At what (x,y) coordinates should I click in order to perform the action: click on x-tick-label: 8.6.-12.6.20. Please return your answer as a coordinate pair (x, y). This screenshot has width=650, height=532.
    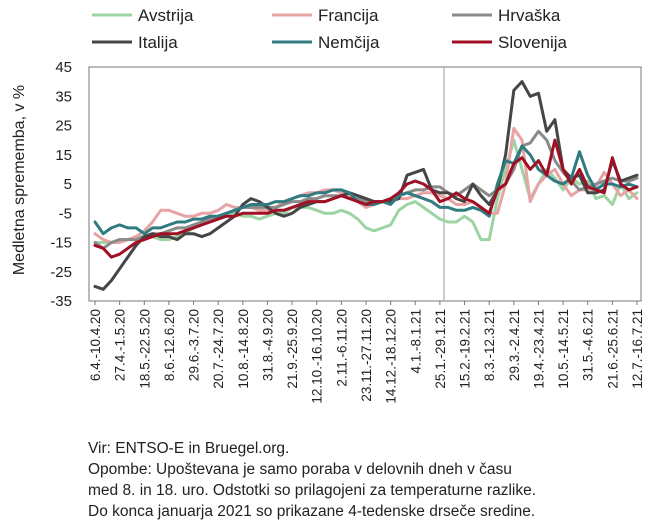
    Looking at the image, I should click on (169, 345).